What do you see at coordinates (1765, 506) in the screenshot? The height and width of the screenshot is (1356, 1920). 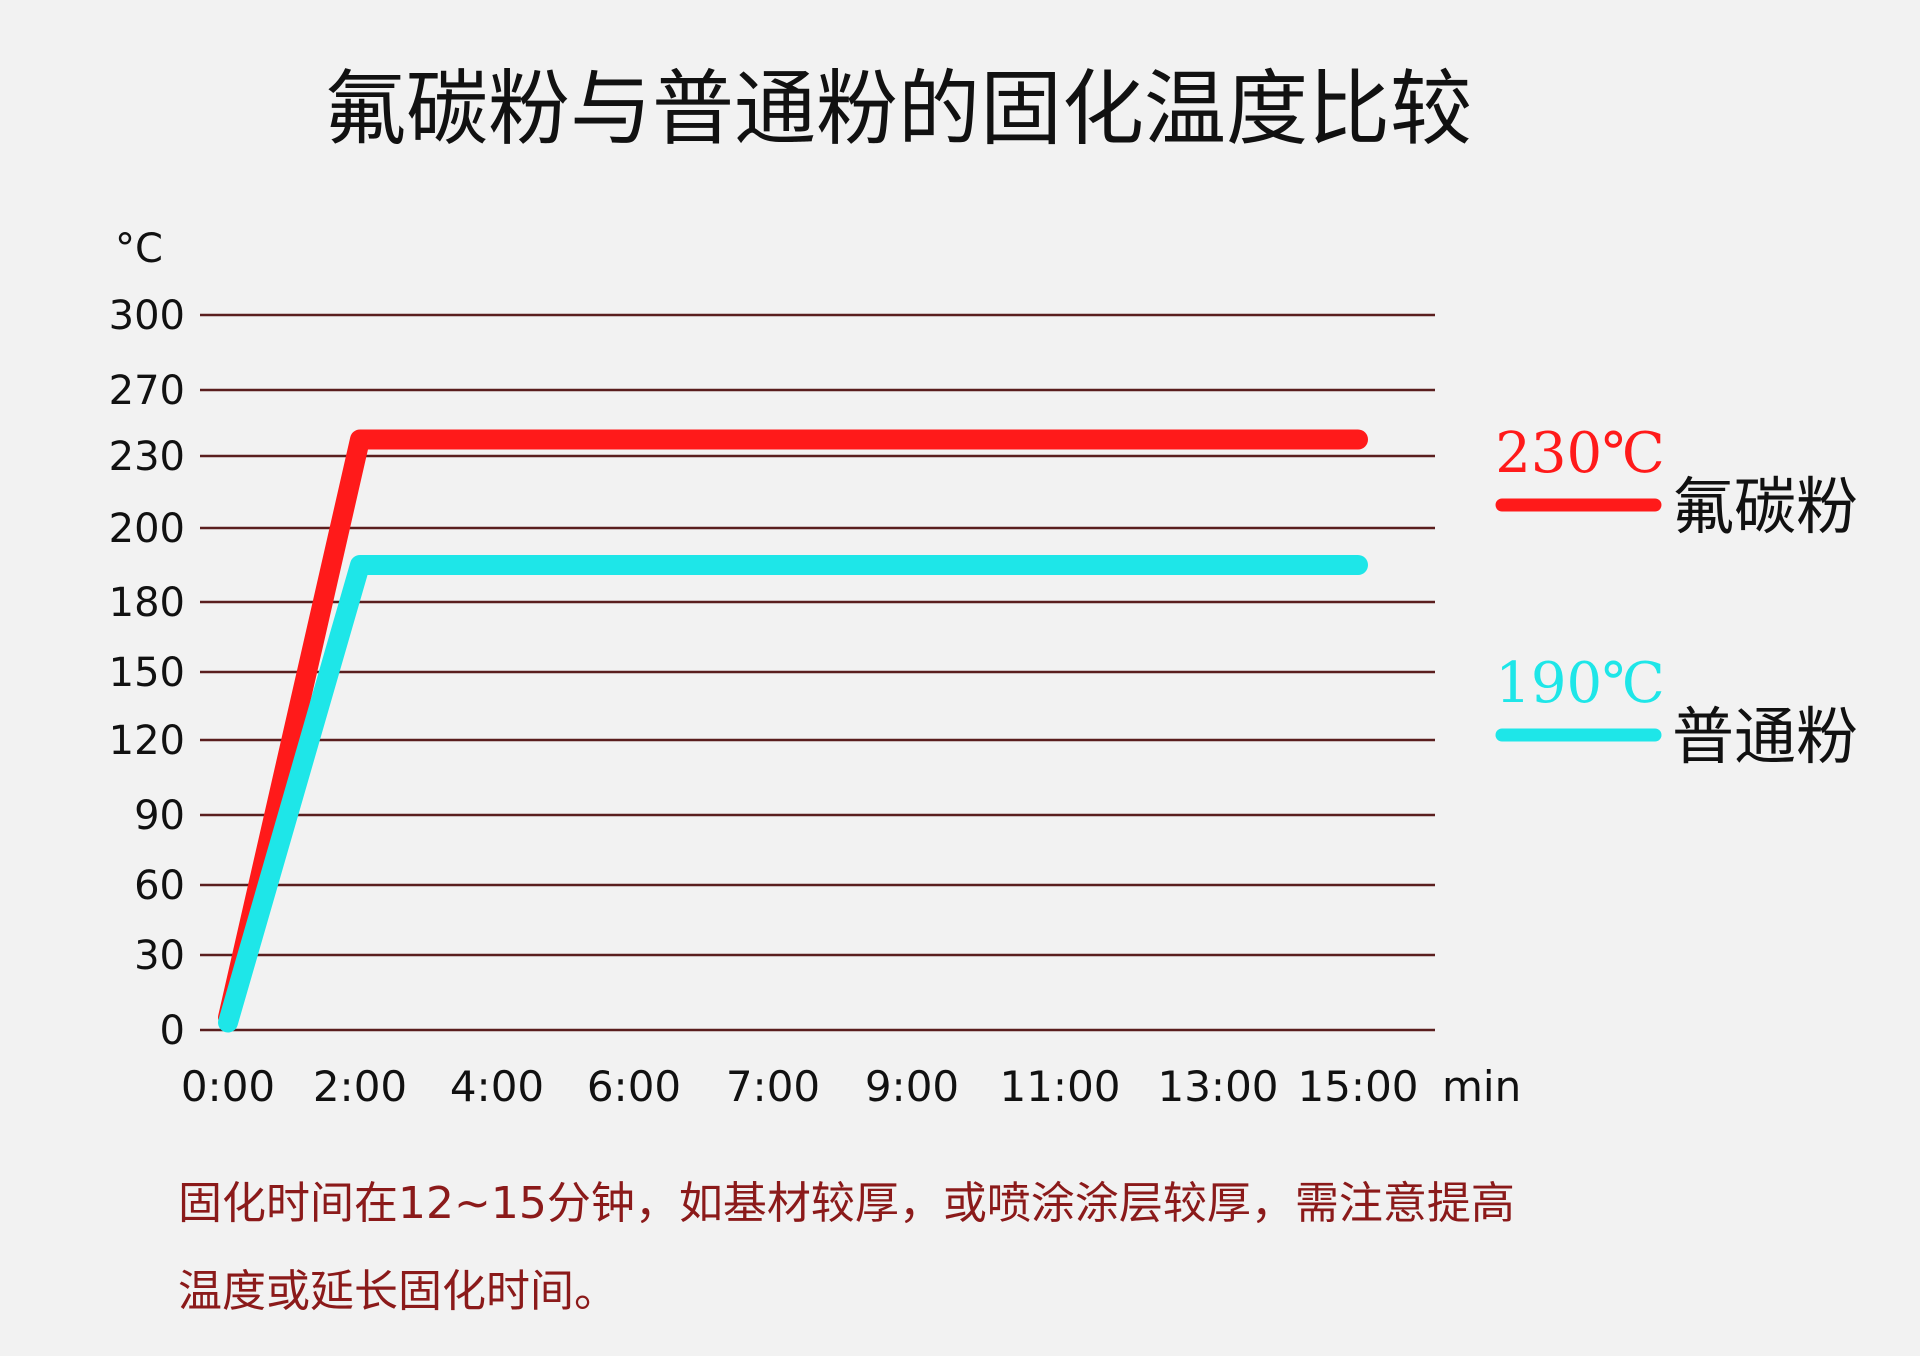 I see `legend-name-0: 氟碳粉` at bounding box center [1765, 506].